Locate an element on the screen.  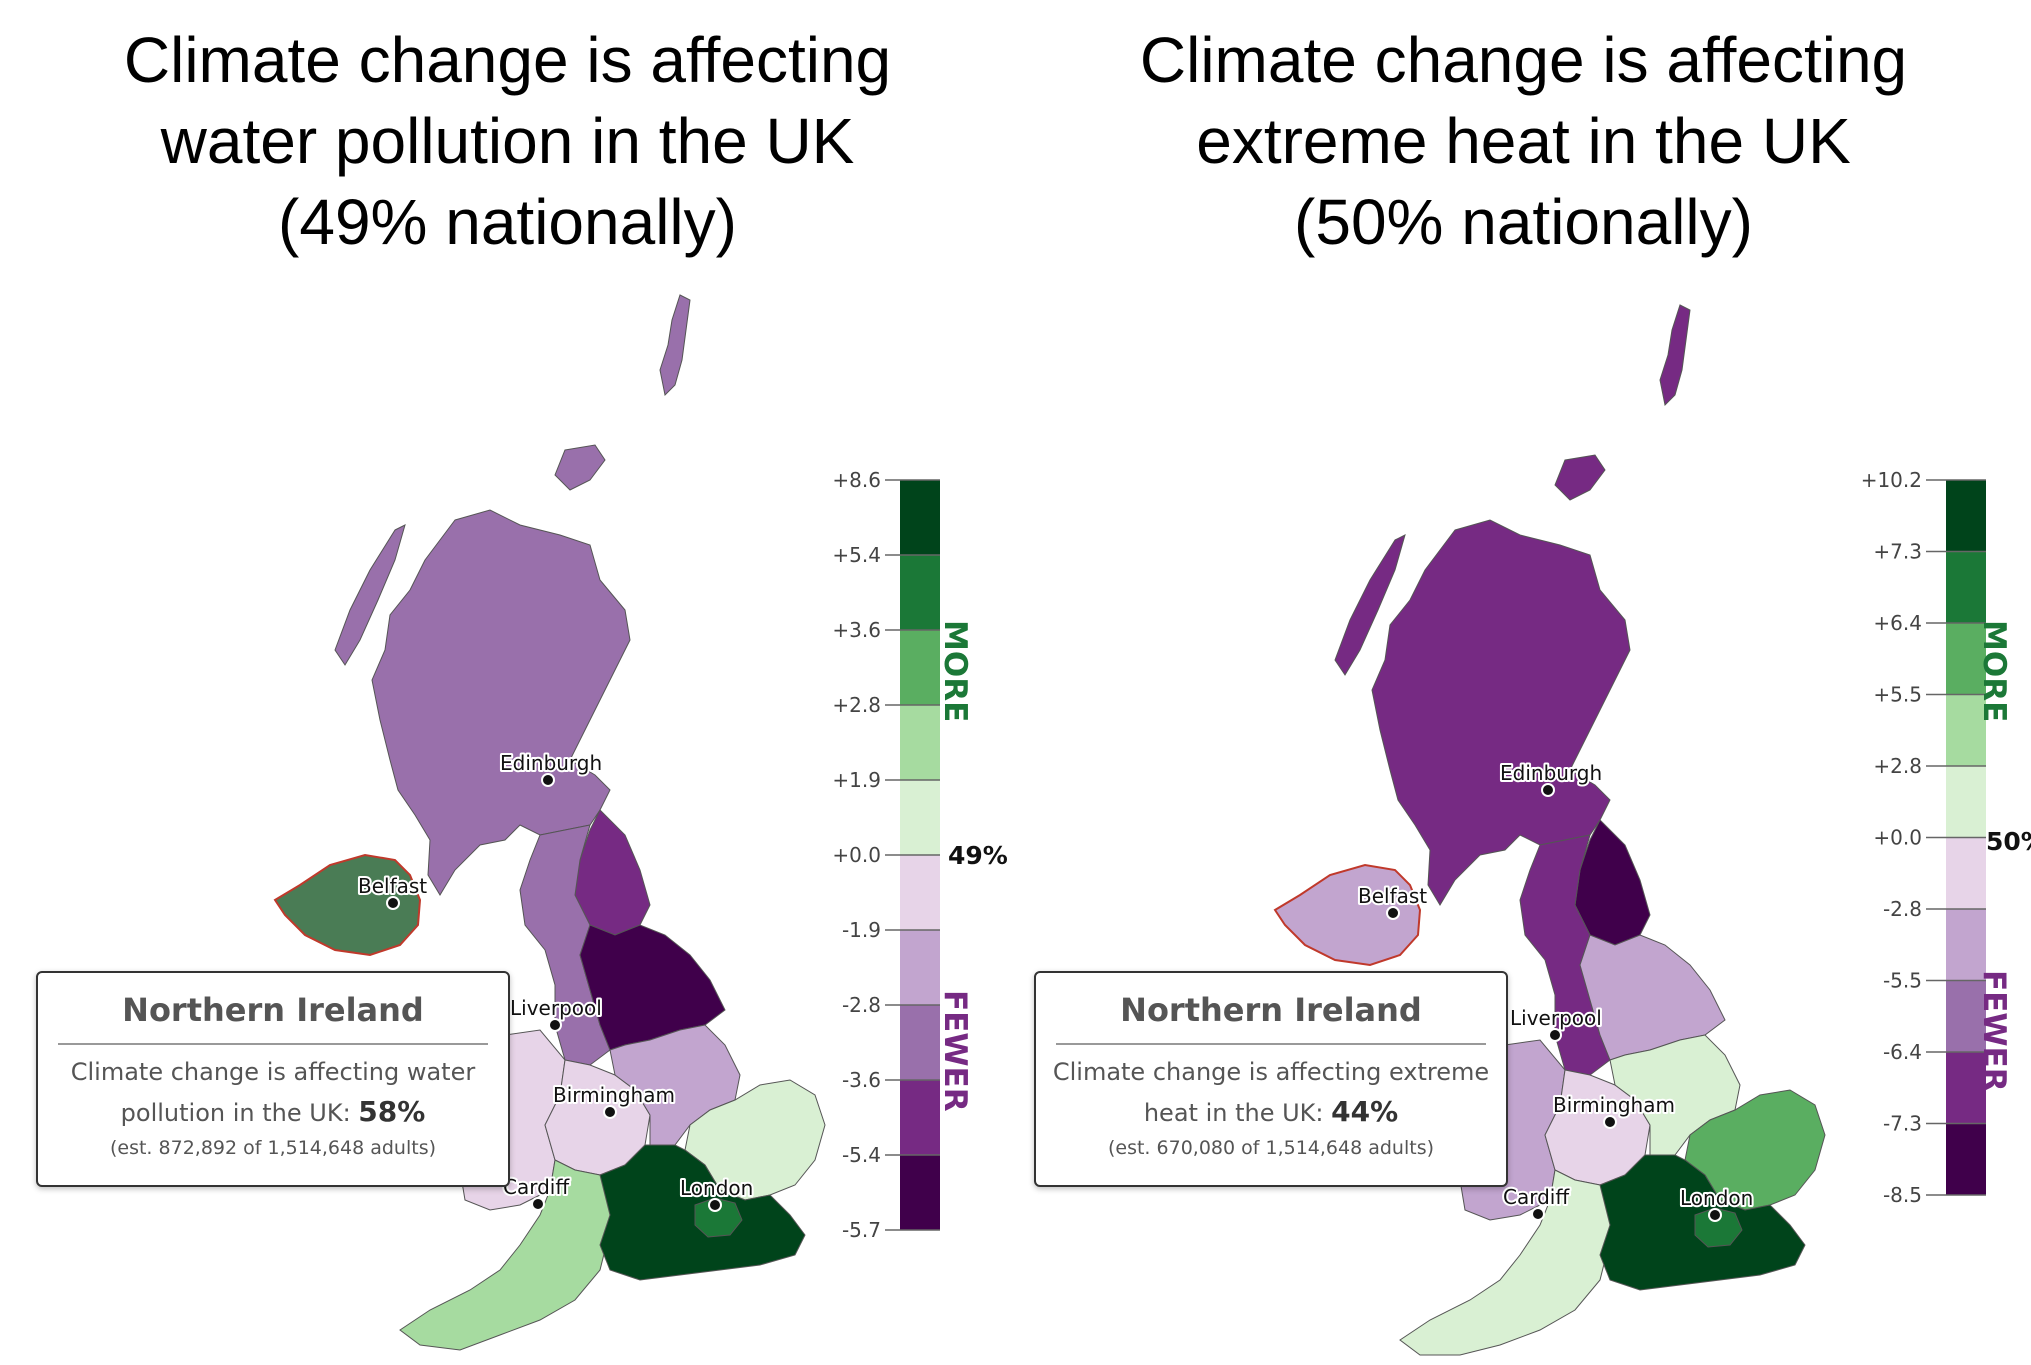
legend-tick-label: -8.5 is located at coordinates (1902, 1195).